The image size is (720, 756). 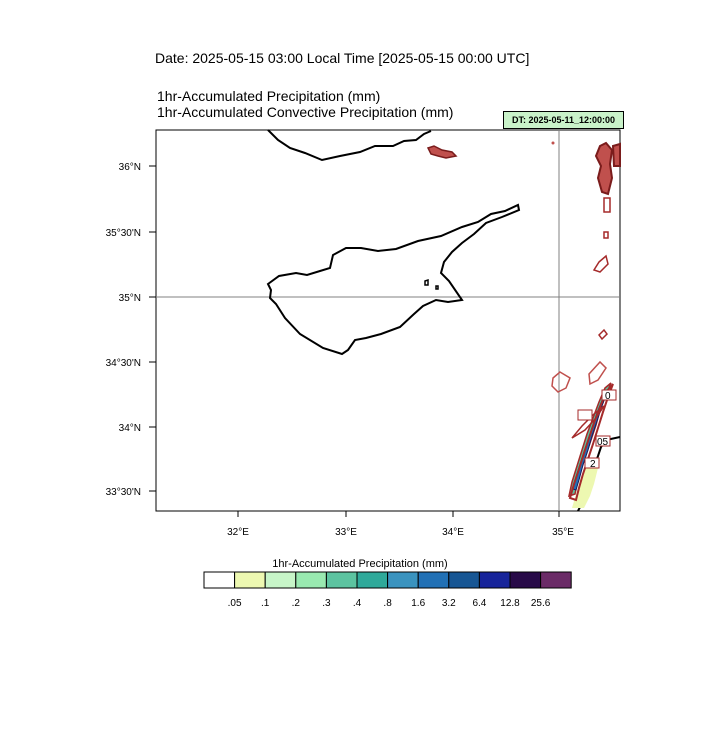 What do you see at coordinates (349, 145) in the screenshot?
I see `turkey-coastline` at bounding box center [349, 145].